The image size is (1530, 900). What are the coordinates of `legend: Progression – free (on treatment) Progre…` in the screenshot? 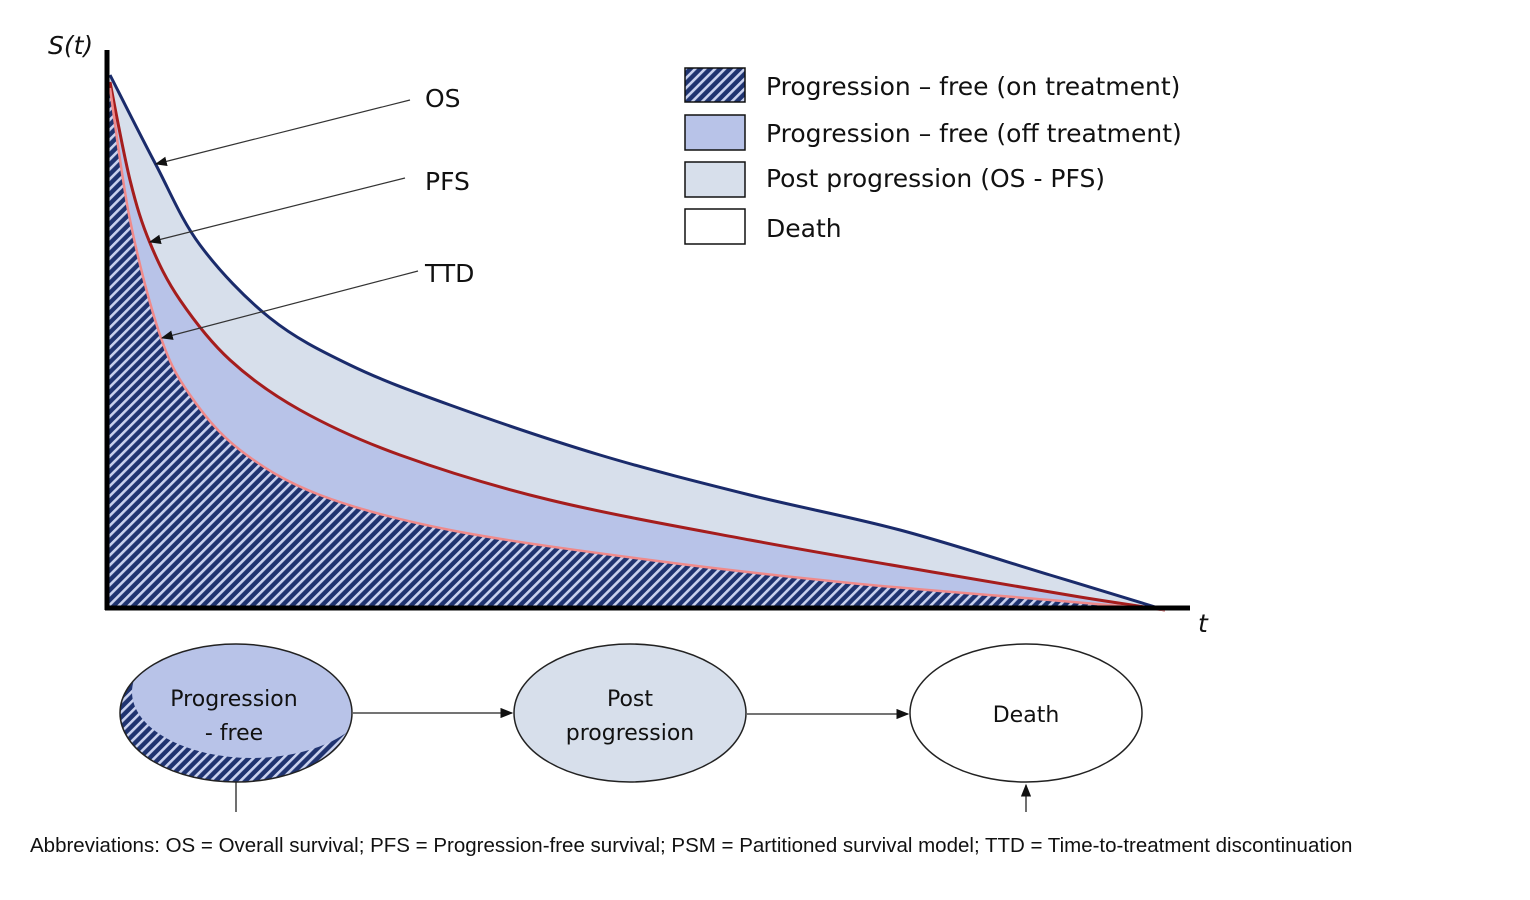 It's located at (933, 156).